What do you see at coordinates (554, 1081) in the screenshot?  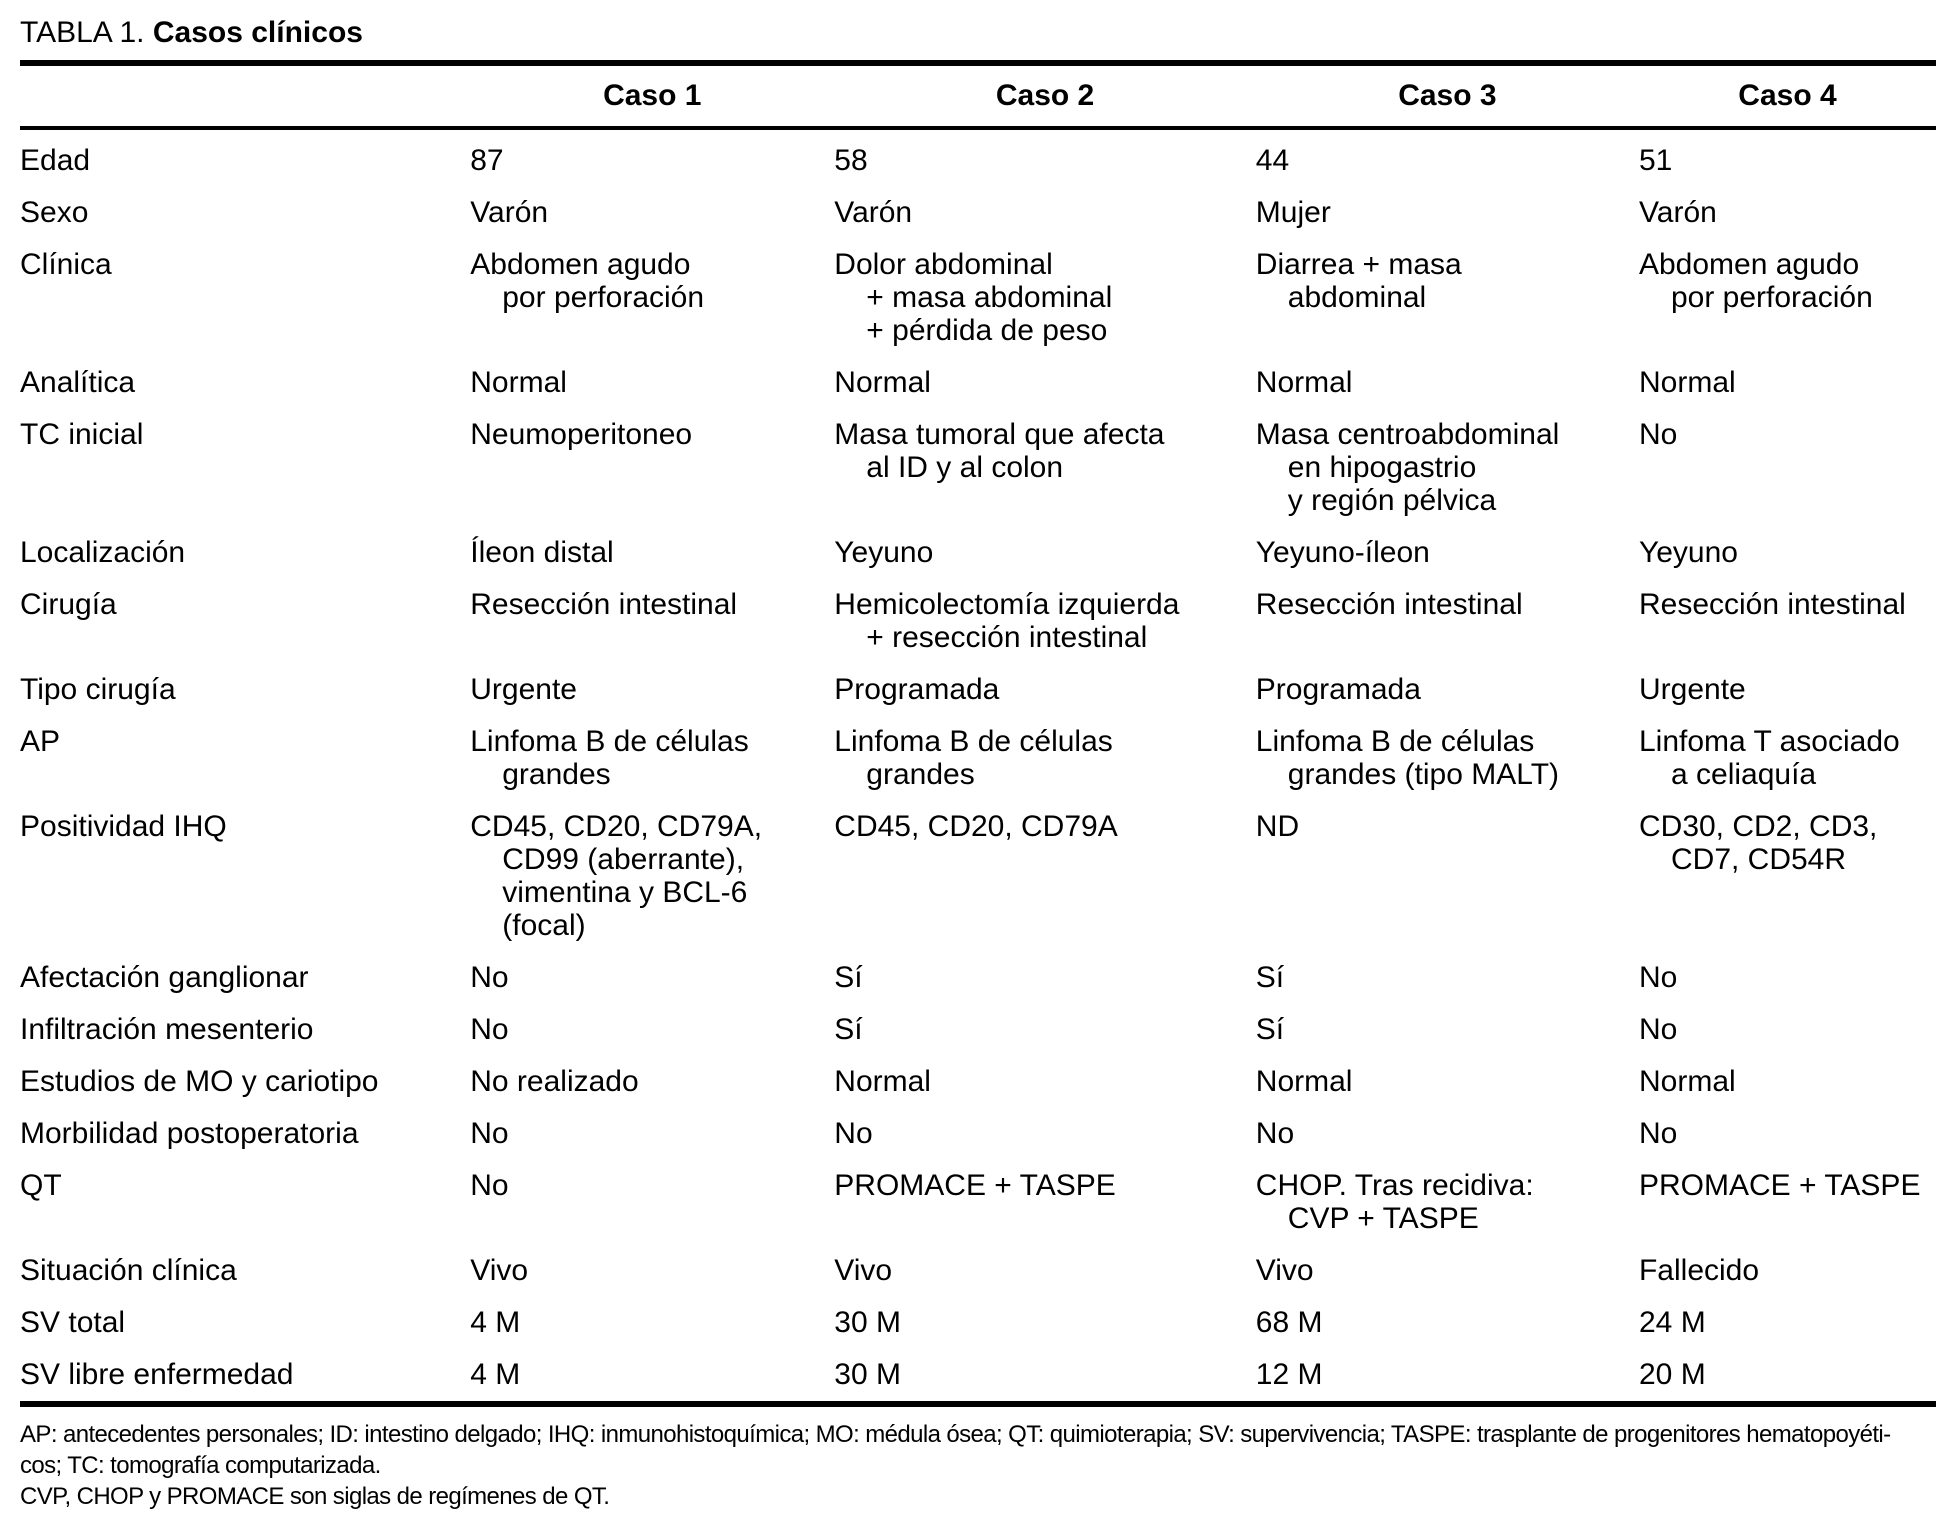 I see `cell-value: No realizado` at bounding box center [554, 1081].